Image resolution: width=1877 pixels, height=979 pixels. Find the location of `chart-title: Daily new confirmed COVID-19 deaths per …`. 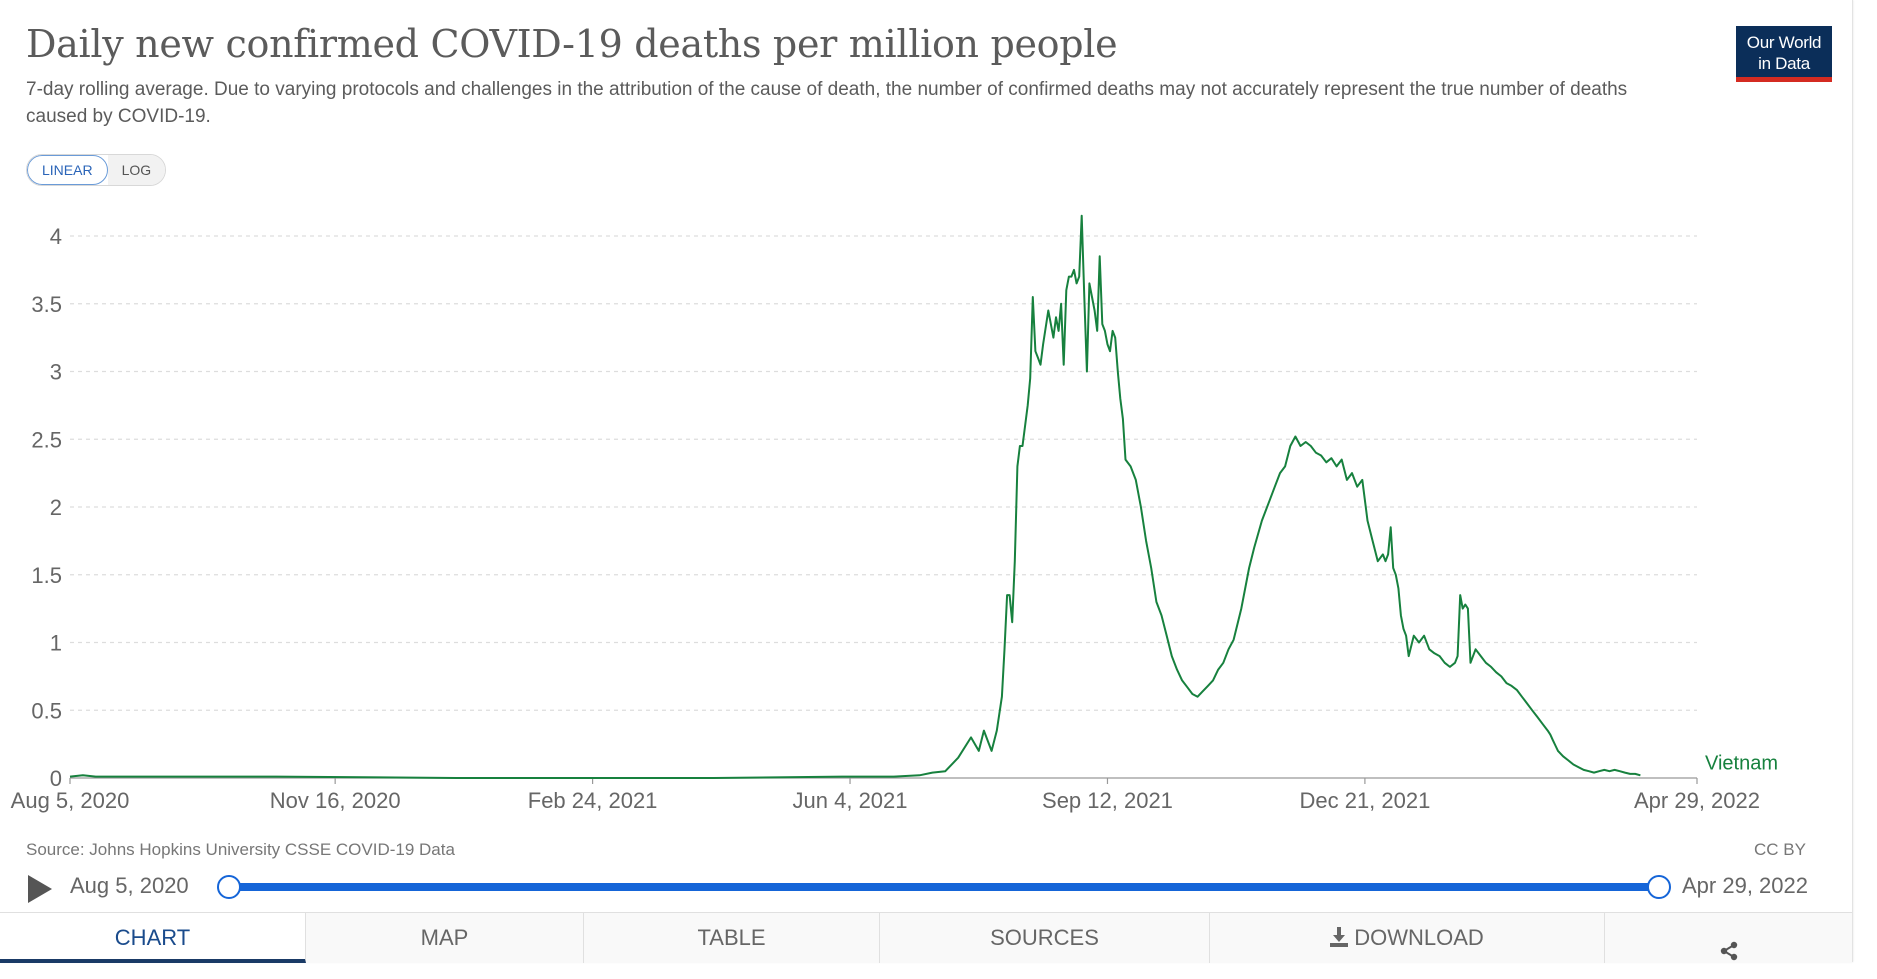

chart-title: Daily new confirmed COVID-19 deaths per … is located at coordinates (572, 44).